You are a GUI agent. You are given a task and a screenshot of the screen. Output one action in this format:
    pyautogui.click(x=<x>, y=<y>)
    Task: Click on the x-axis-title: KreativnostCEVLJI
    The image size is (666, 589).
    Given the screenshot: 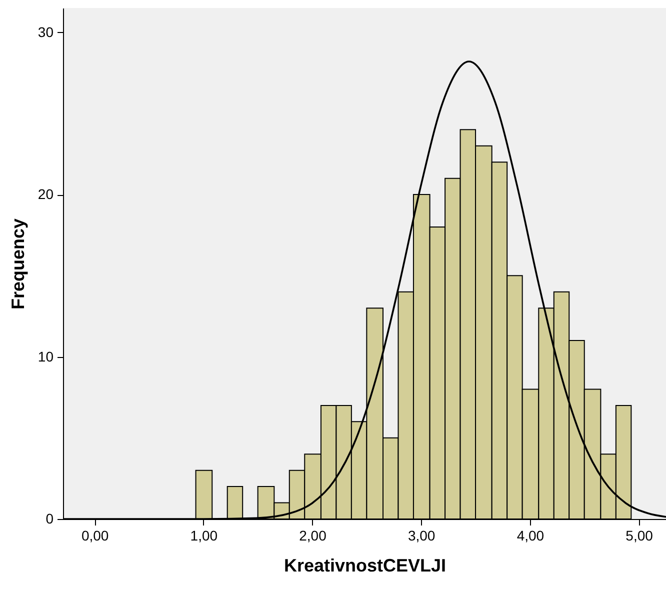 What is the action you would take?
    pyautogui.click(x=365, y=566)
    